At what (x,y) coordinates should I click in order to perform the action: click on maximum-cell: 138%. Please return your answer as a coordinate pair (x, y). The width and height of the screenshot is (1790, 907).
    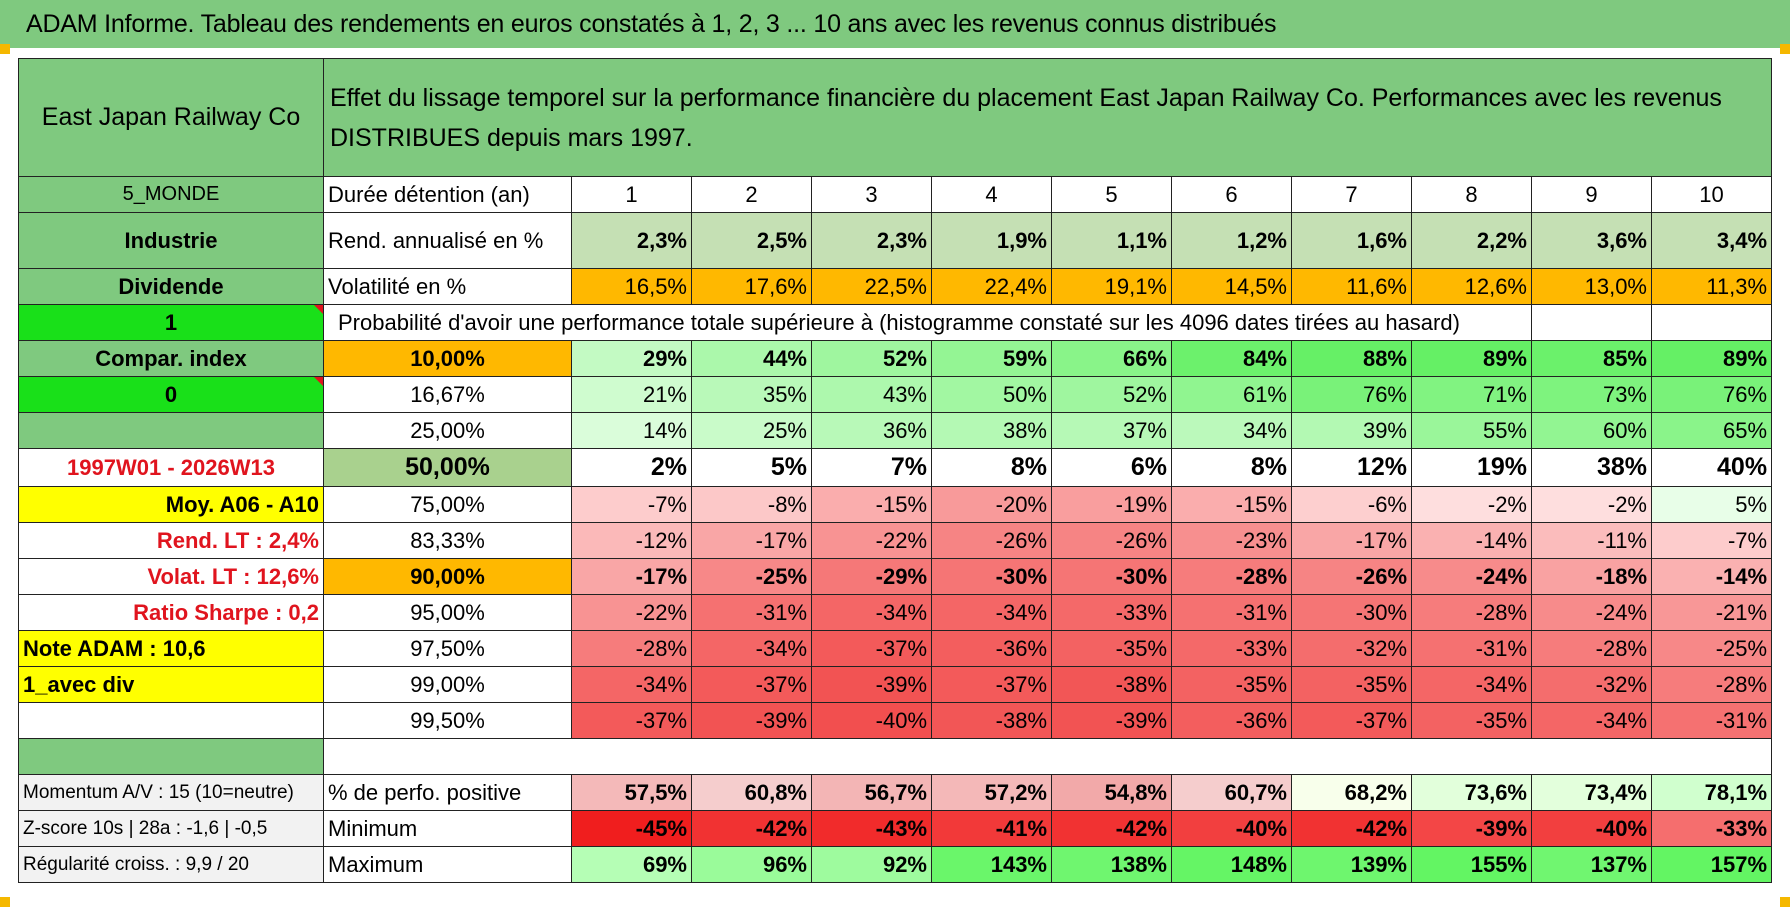
    Looking at the image, I should click on (1111, 864).